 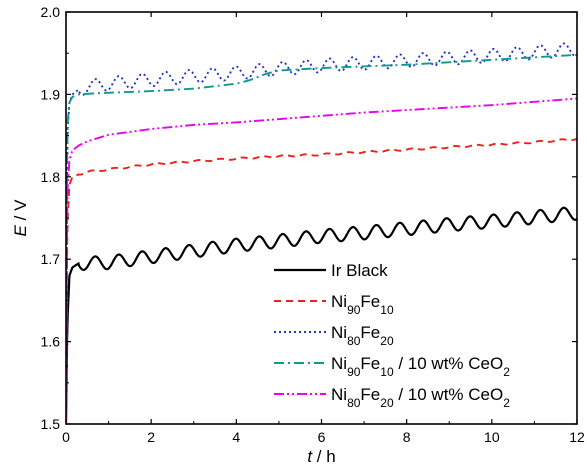 I want to click on y-axis-unit: / V, so click(x=20, y=212).